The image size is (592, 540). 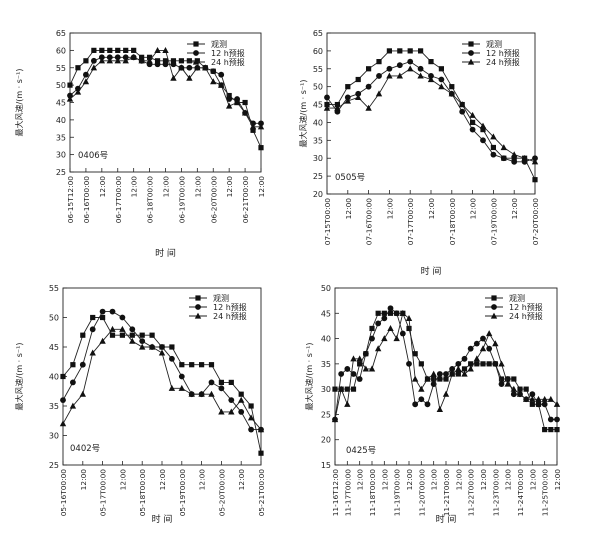 I want to click on series-triangle, so click(x=162, y=379).